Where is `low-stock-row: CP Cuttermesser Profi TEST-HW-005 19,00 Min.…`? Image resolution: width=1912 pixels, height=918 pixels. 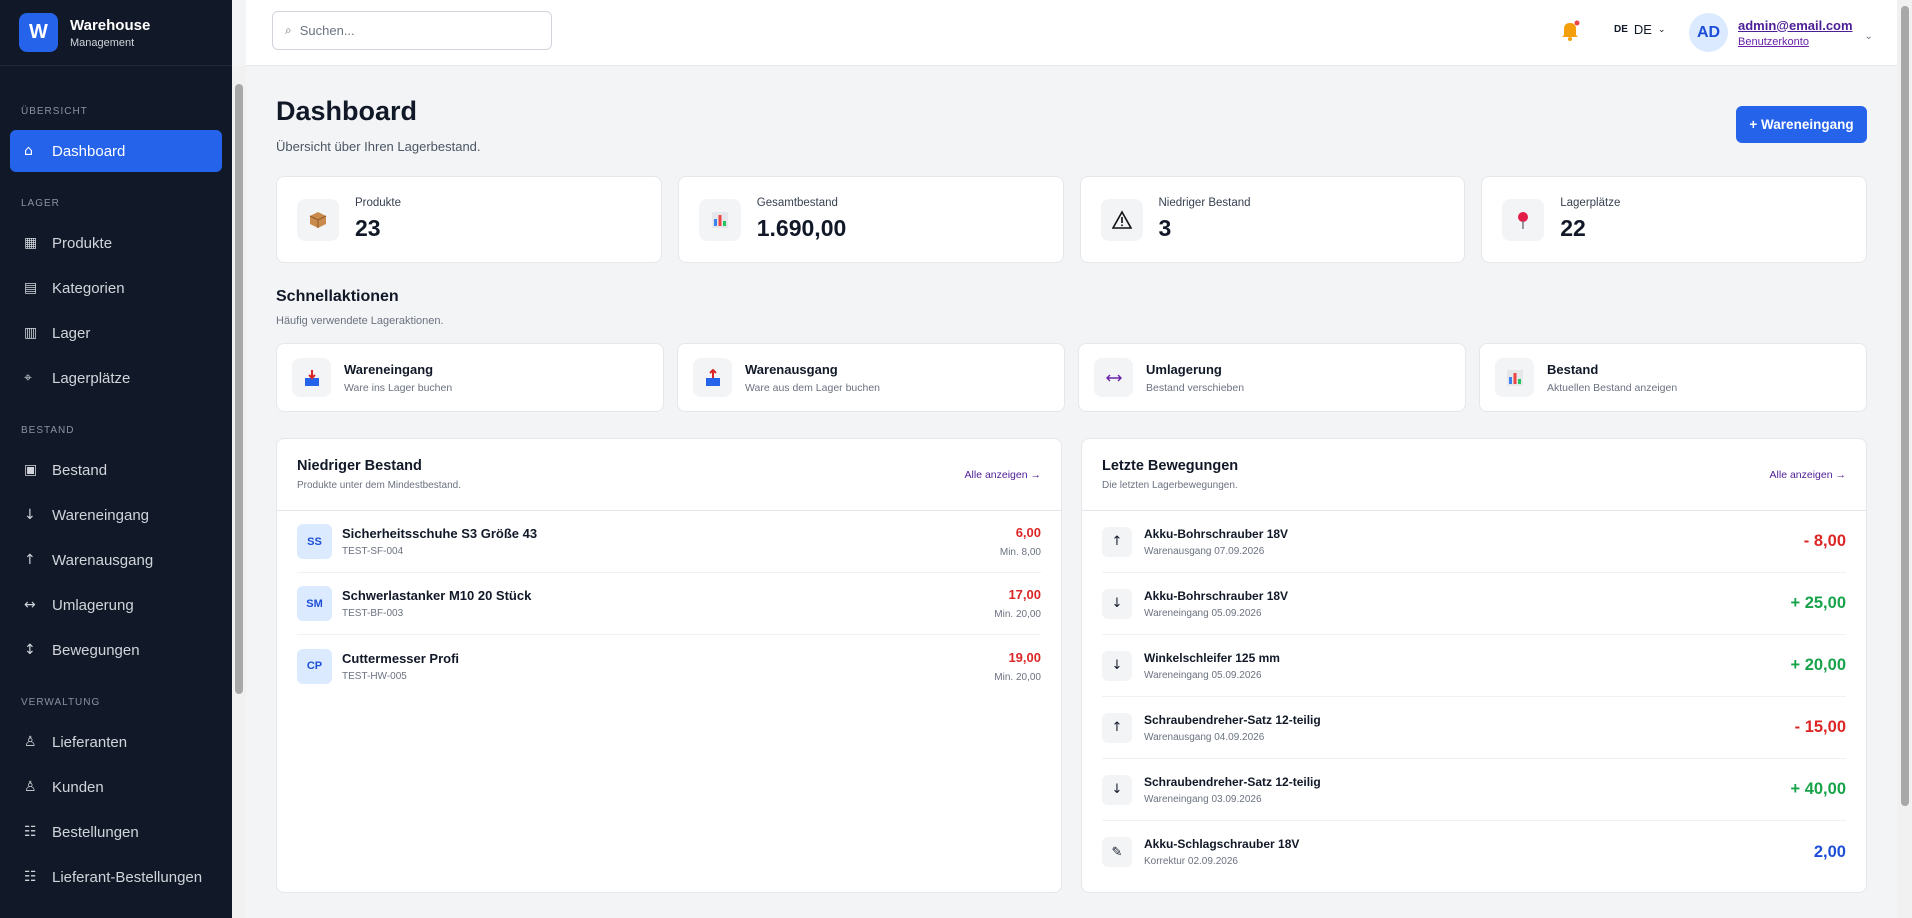 low-stock-row: CP Cuttermesser Profi TEST-HW-005 19,00 Min.… is located at coordinates (669, 666).